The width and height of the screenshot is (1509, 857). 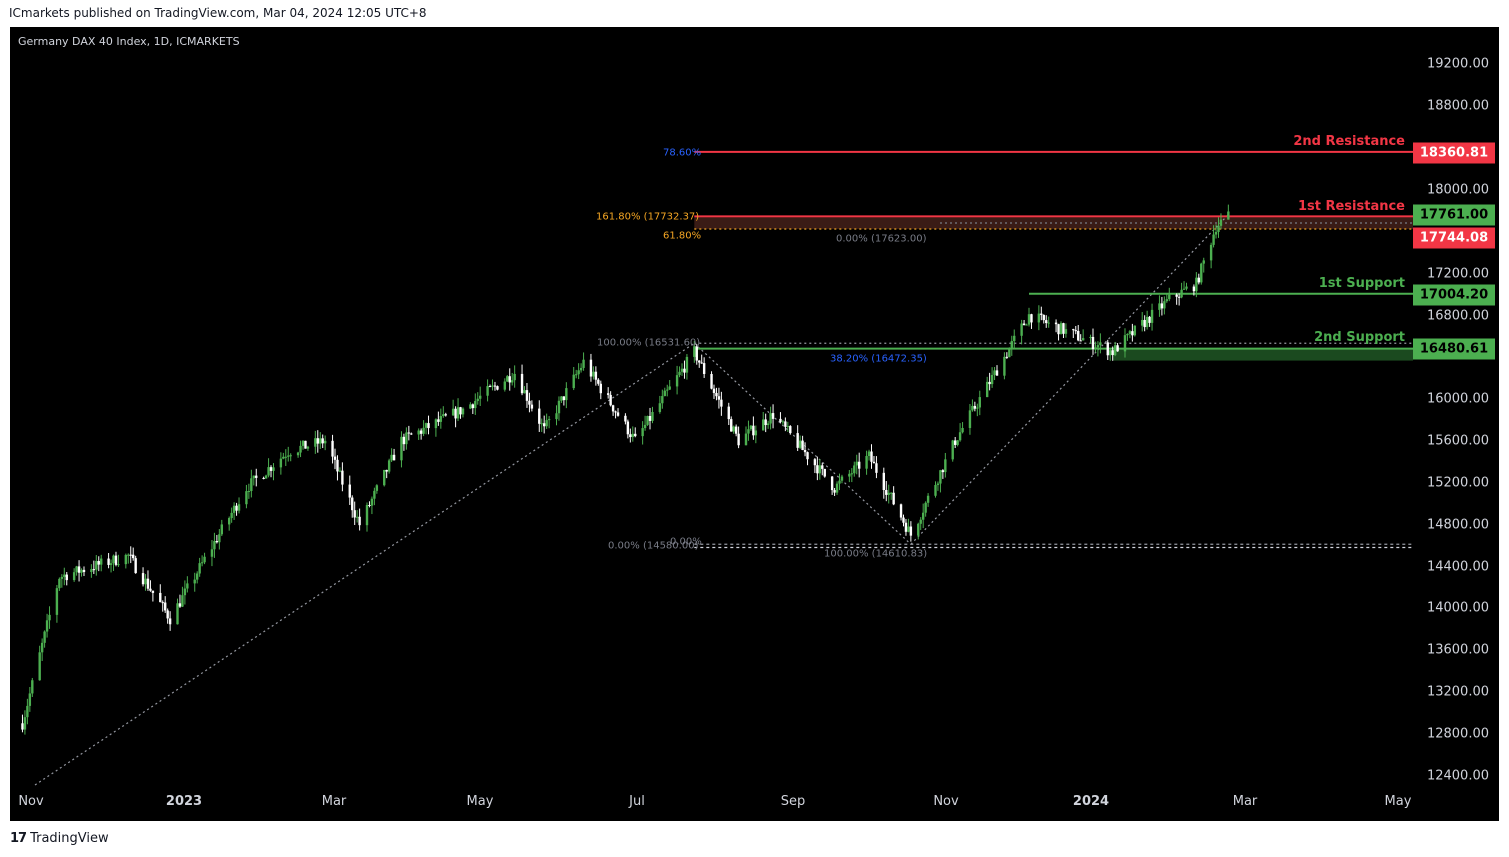 What do you see at coordinates (637, 801) in the screenshot?
I see `x-tick: Jul` at bounding box center [637, 801].